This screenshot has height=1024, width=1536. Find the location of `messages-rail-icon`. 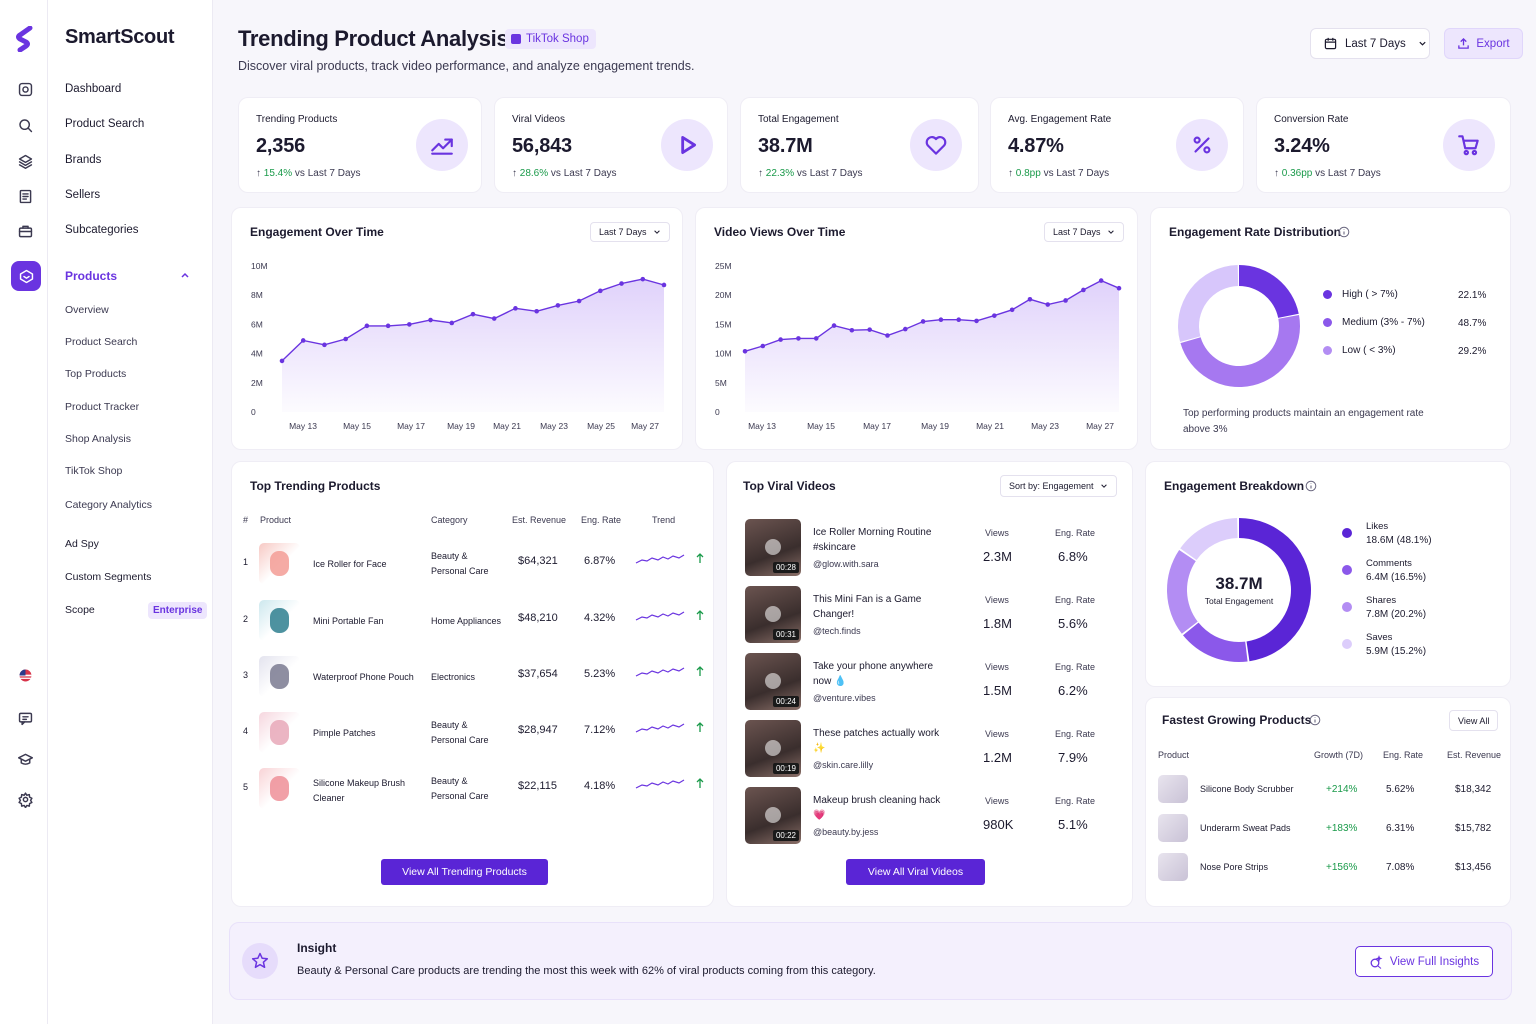

messages-rail-icon is located at coordinates (25, 718).